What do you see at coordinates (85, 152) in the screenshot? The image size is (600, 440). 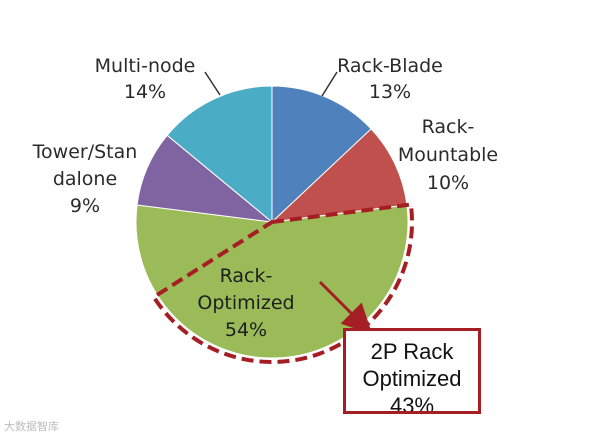 I see `label-tower-1: Tower/Stan` at bounding box center [85, 152].